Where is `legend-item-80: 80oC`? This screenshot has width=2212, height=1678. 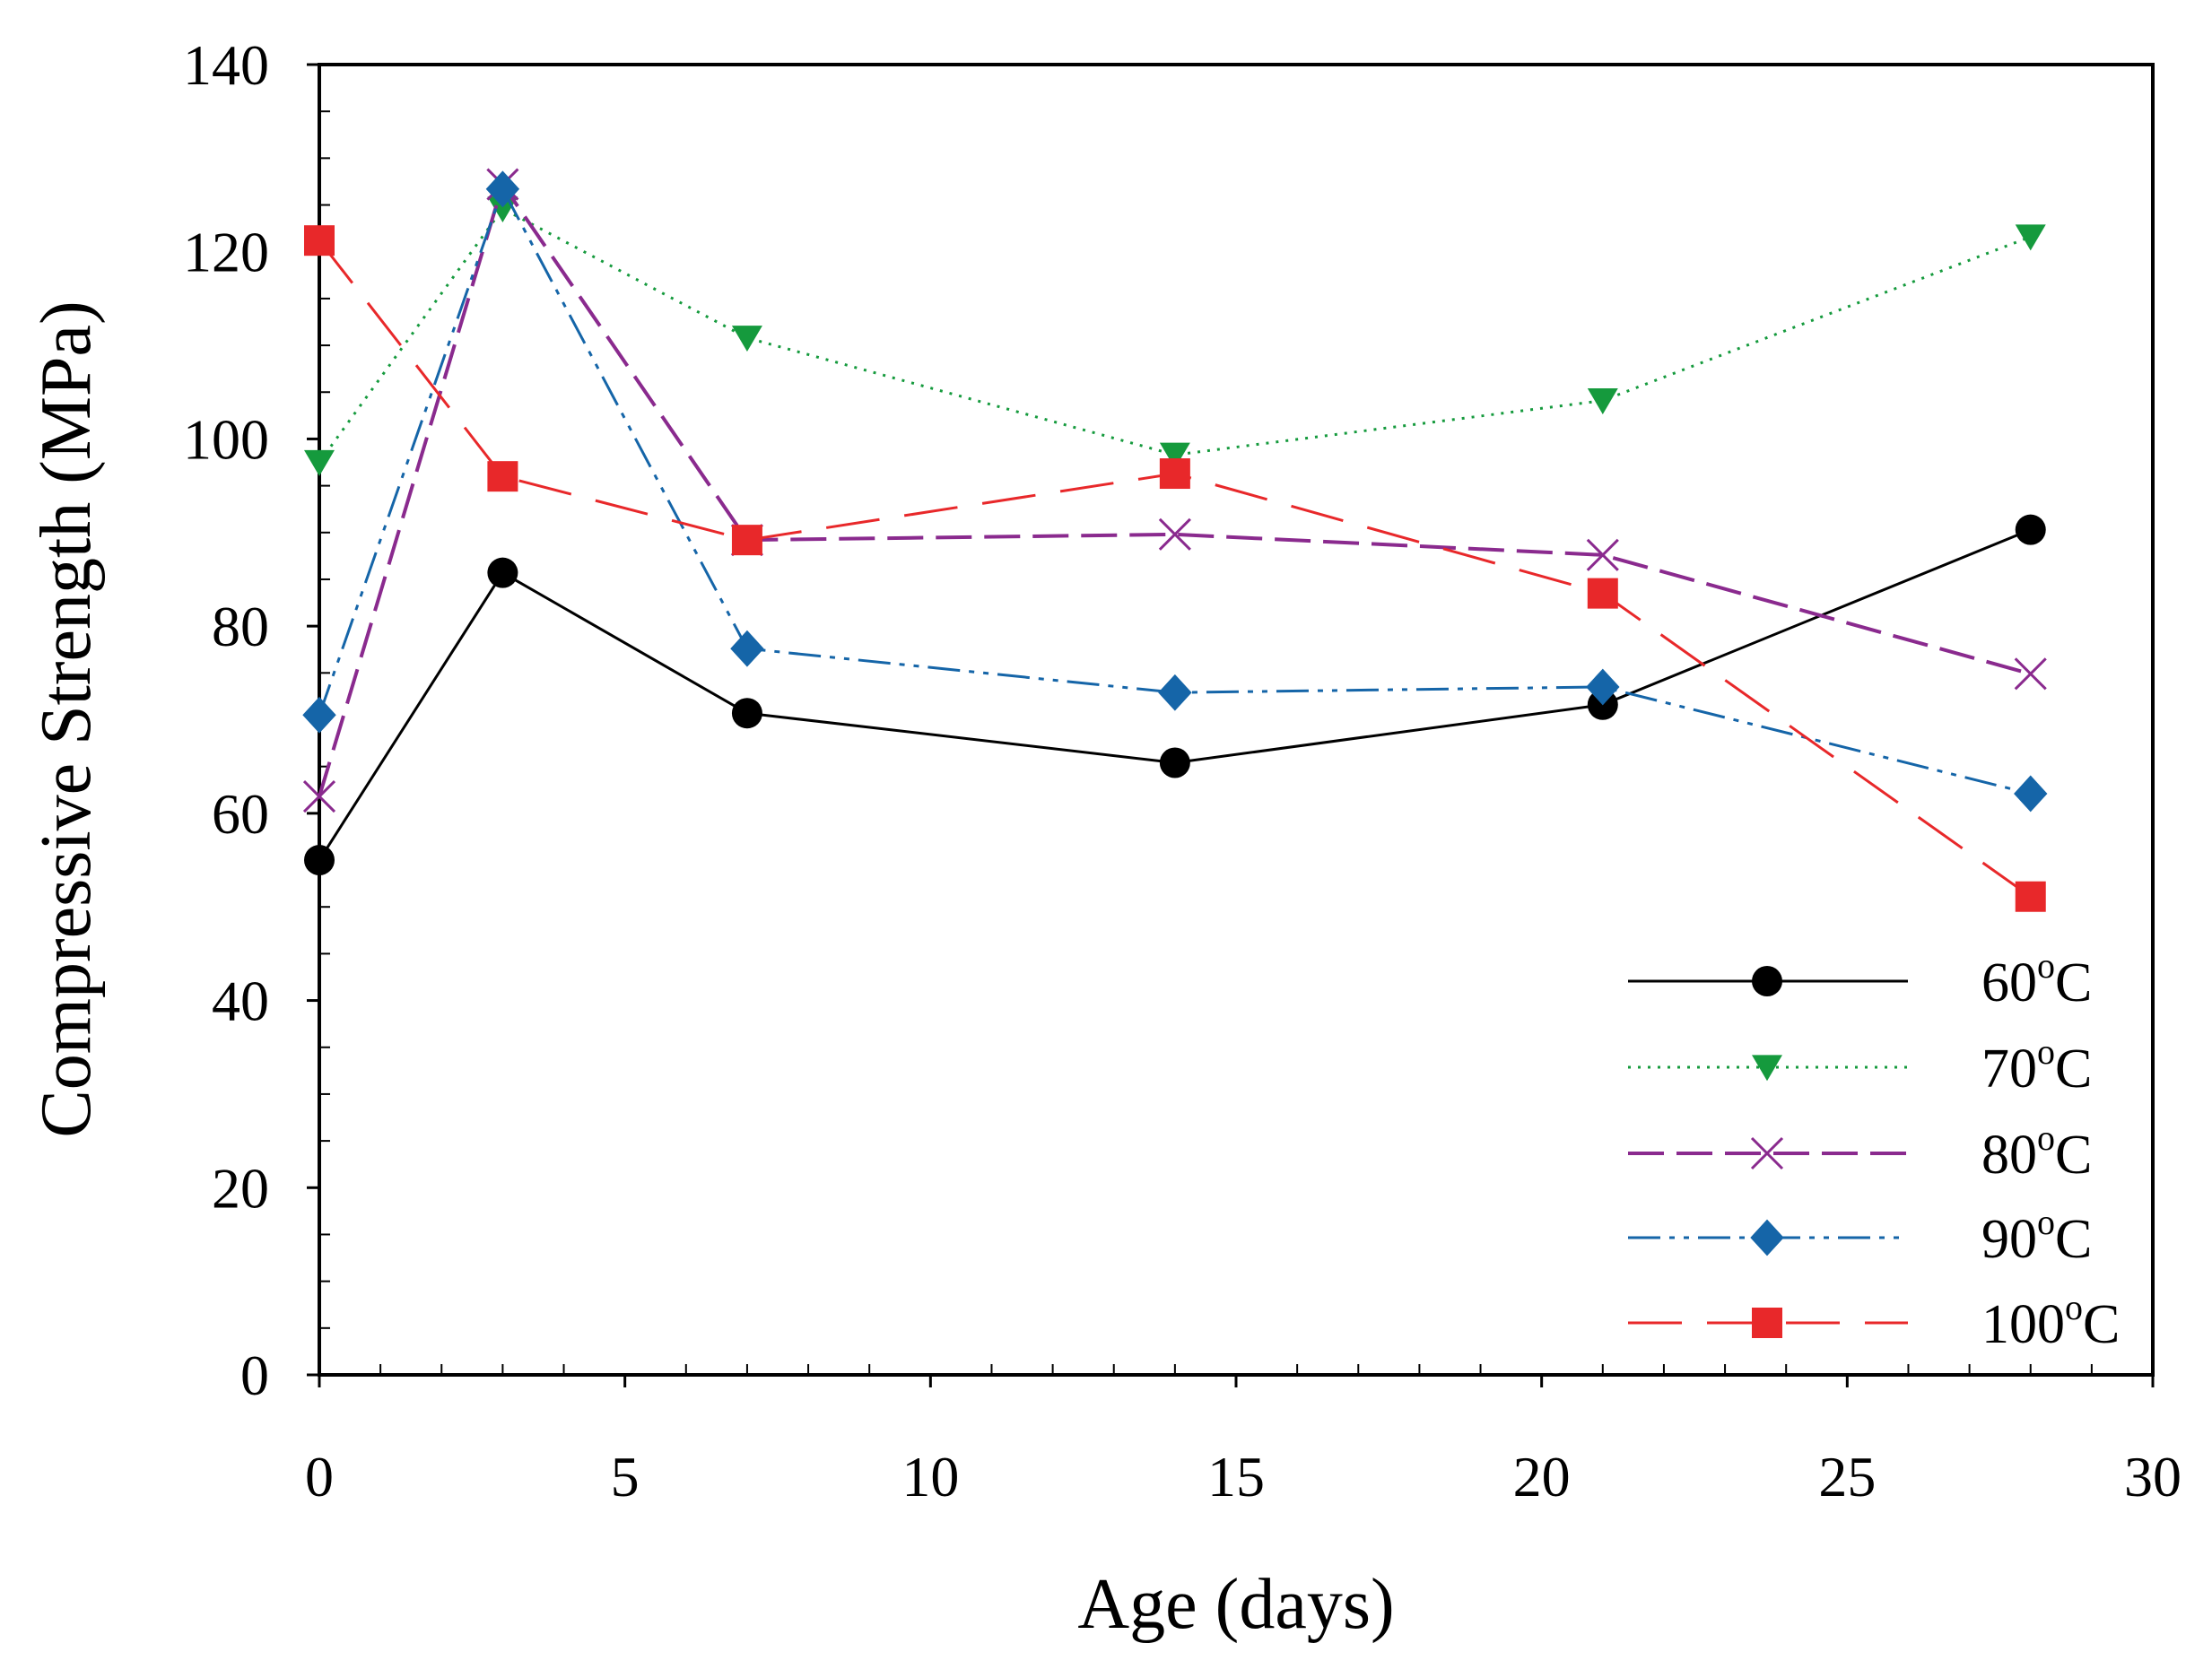 legend-item-80: 80oC is located at coordinates (1860, 1151).